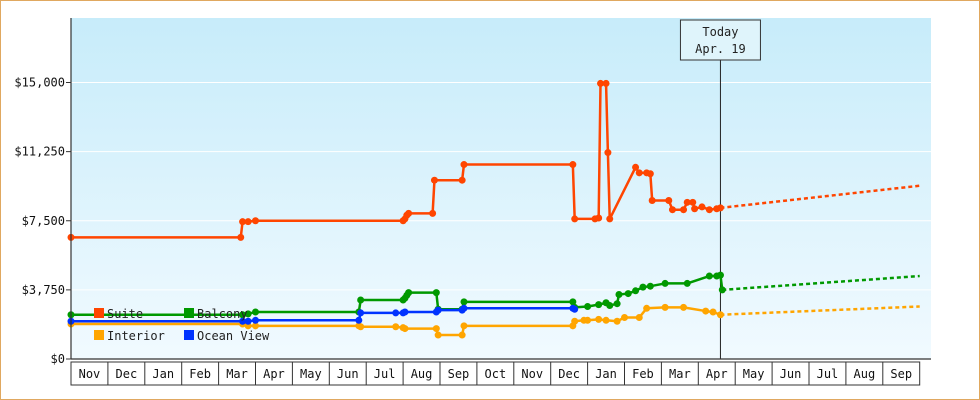 The height and width of the screenshot is (400, 980). What do you see at coordinates (99, 335) in the screenshot?
I see `legend-swatch-interior` at bounding box center [99, 335].